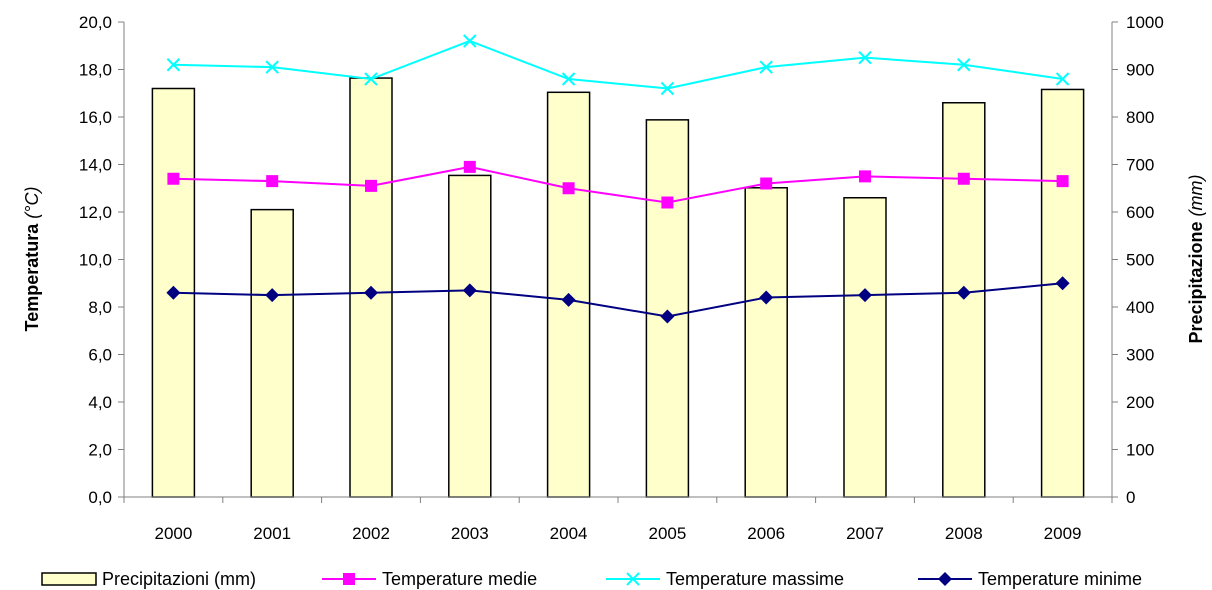  What do you see at coordinates (173, 533) in the screenshot?
I see `x-tick-label-2000: 2000` at bounding box center [173, 533].